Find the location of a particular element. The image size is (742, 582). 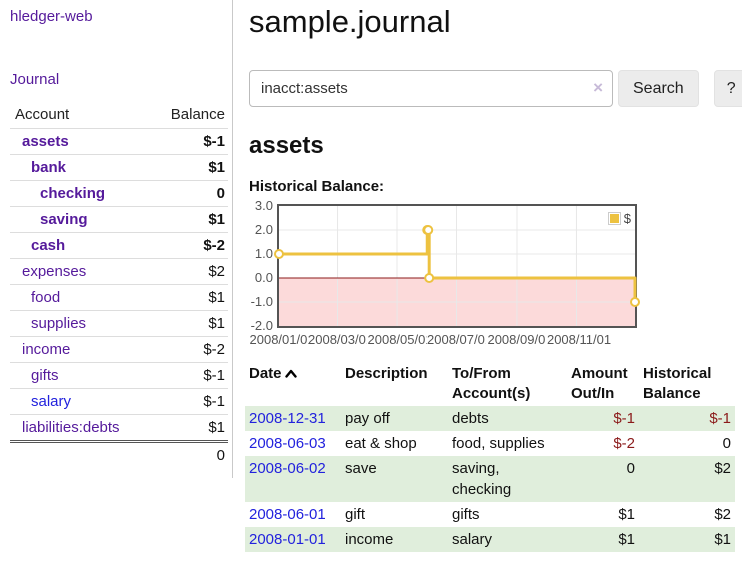

account-link-saving: saving is located at coordinates (64, 219).